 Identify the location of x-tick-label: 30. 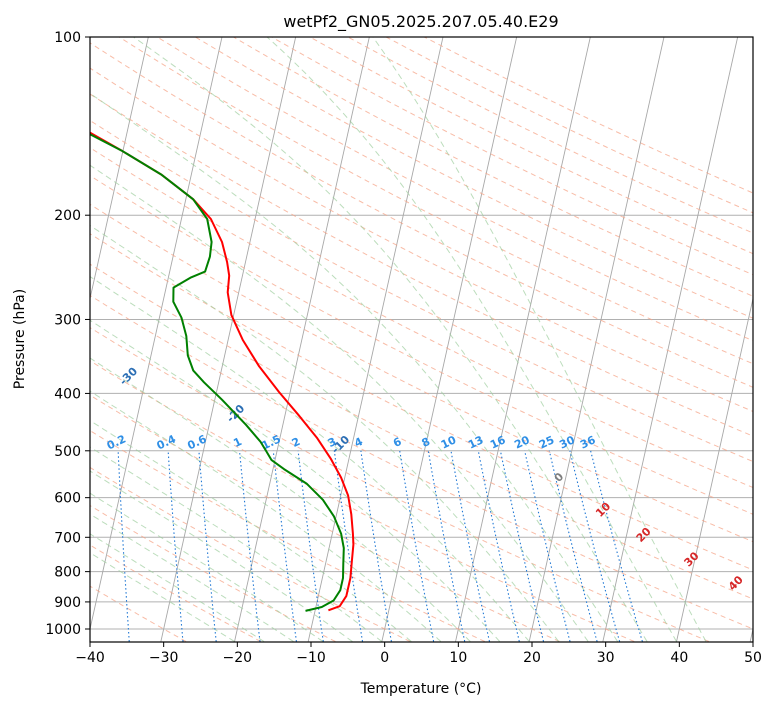
(606, 658).